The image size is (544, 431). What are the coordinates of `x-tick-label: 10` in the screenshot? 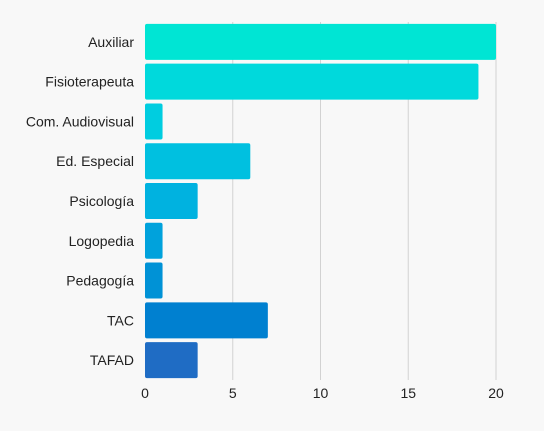 It's located at (321, 393).